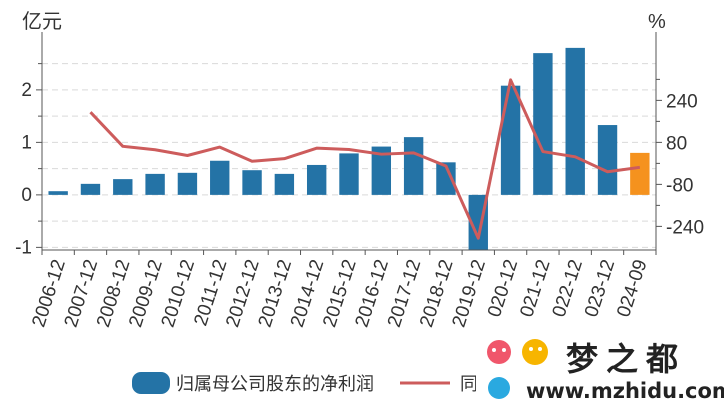 The width and height of the screenshot is (724, 408). What do you see at coordinates (42, 21) in the screenshot?
I see `left-axis-unit: 亿元` at bounding box center [42, 21].